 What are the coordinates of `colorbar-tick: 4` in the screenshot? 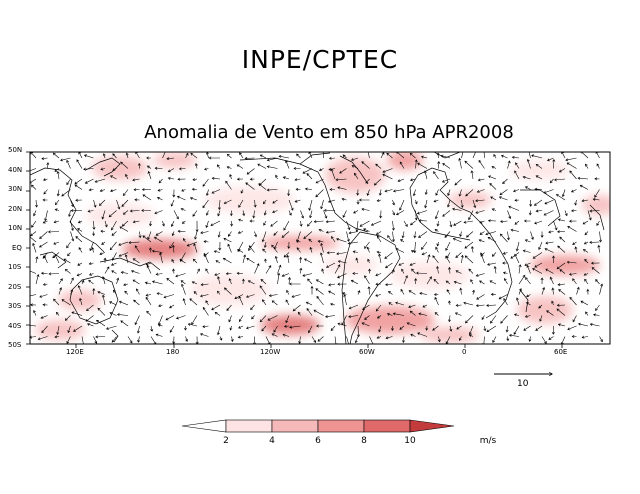 It's located at (272, 441).